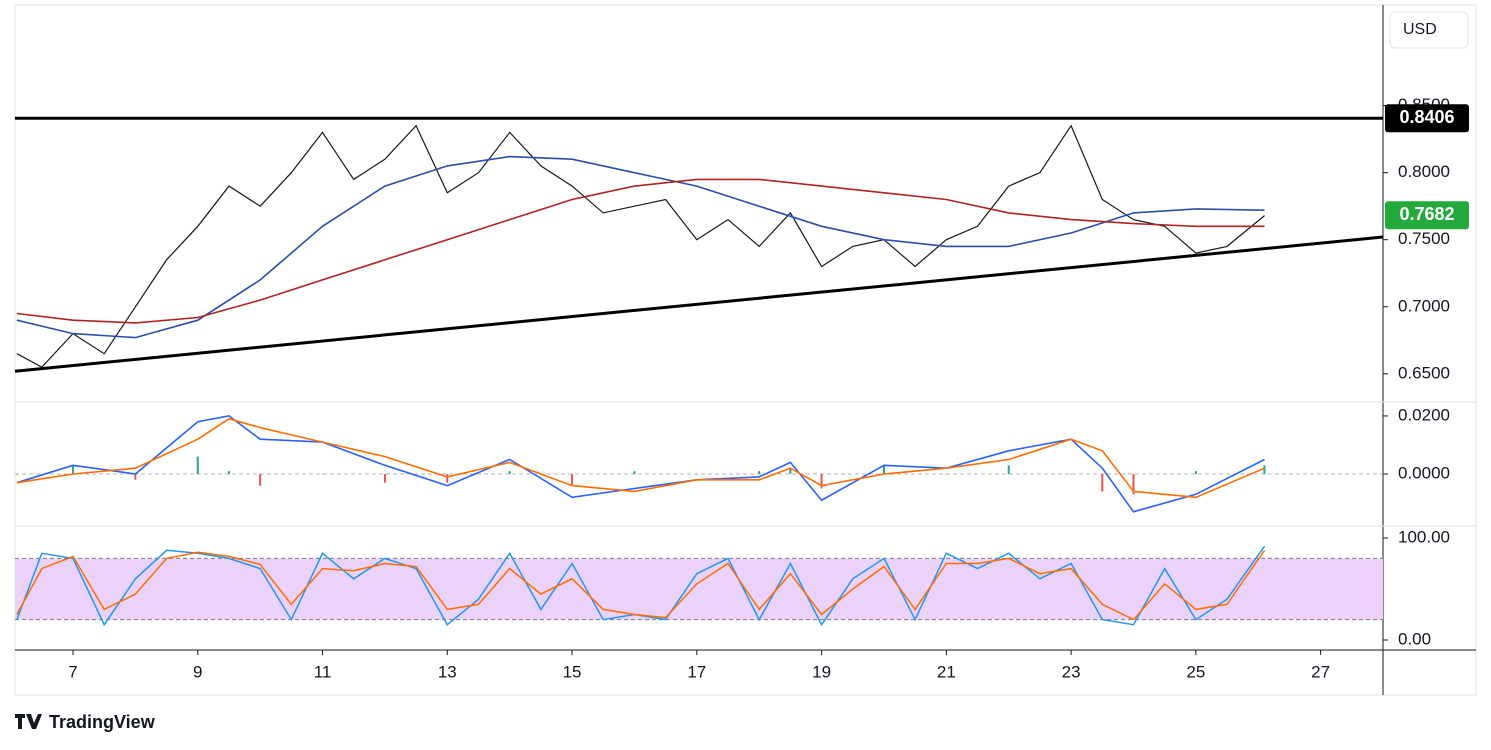 The width and height of the screenshot is (1491, 750). I want to click on y-tick-label: 0.7500, so click(1424, 238).